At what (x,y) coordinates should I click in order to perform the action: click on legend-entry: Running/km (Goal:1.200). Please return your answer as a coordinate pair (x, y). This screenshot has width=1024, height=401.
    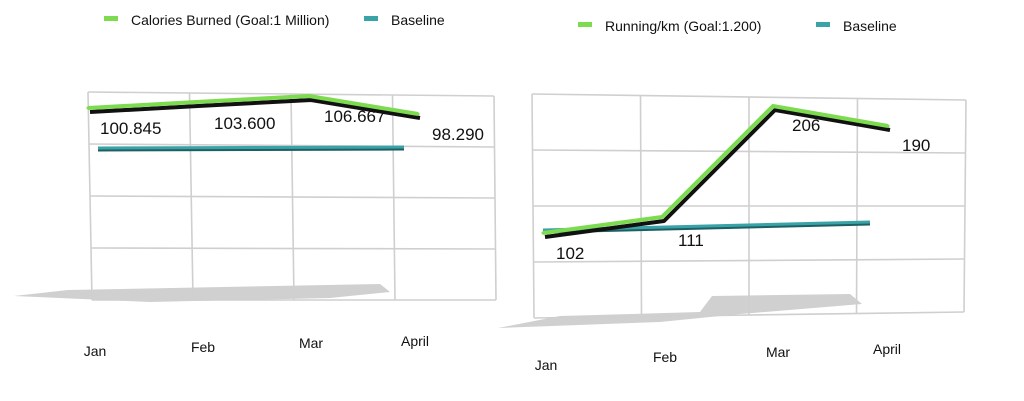
    Looking at the image, I should click on (683, 26).